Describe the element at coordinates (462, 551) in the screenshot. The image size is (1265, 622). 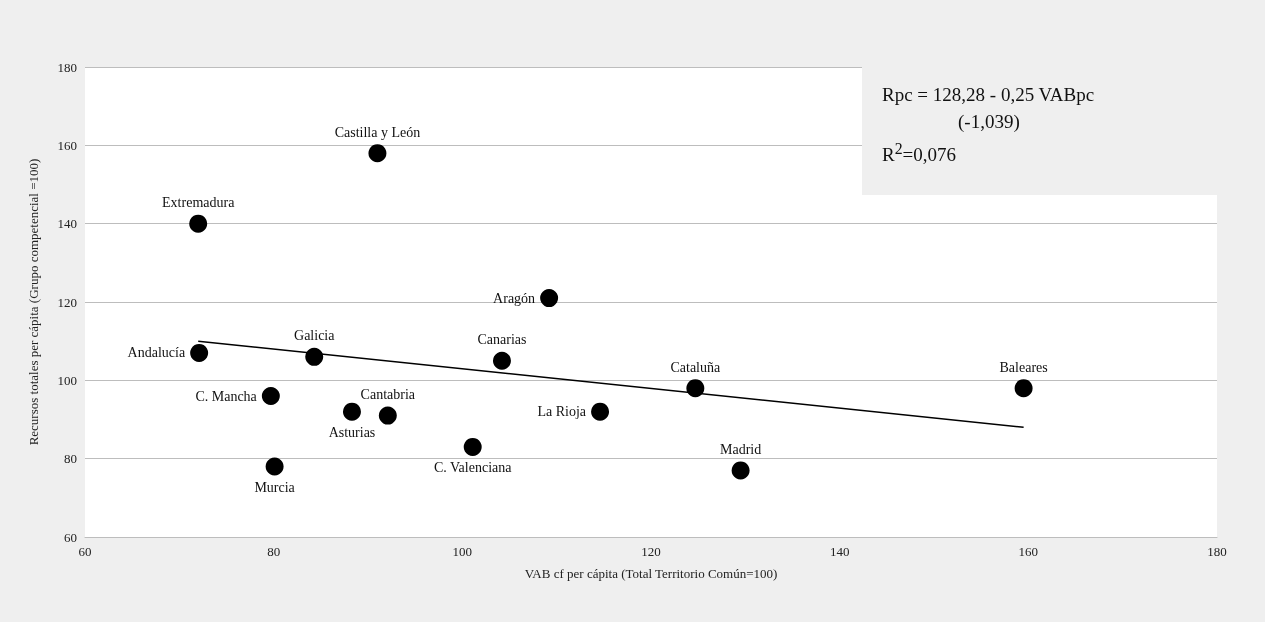
I see `x-tick-label: 100` at that location.